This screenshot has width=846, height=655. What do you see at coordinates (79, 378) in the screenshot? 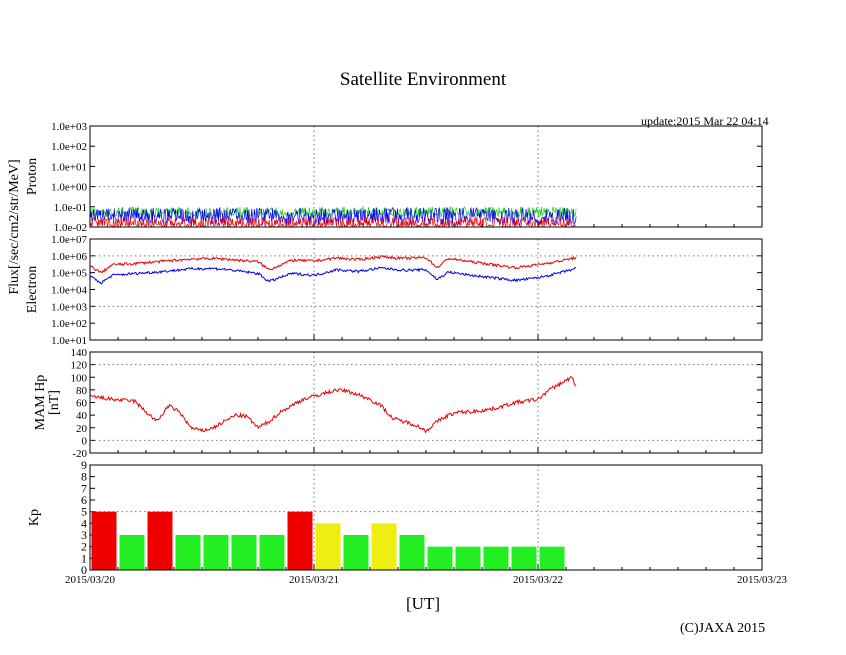
I see `mam-y-tick-label: 100` at bounding box center [79, 378].